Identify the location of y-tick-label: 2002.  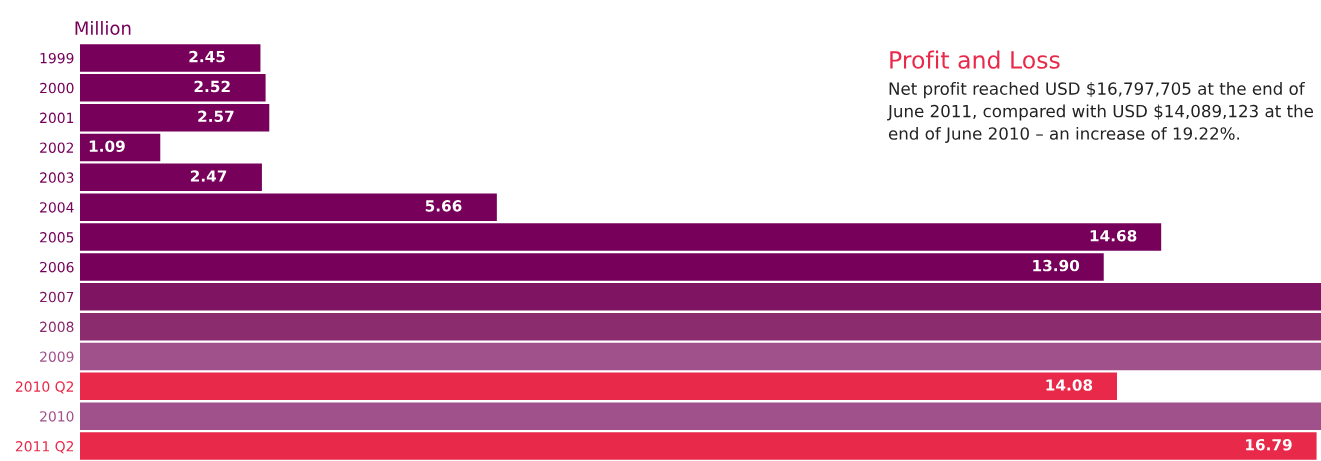
(57, 147).